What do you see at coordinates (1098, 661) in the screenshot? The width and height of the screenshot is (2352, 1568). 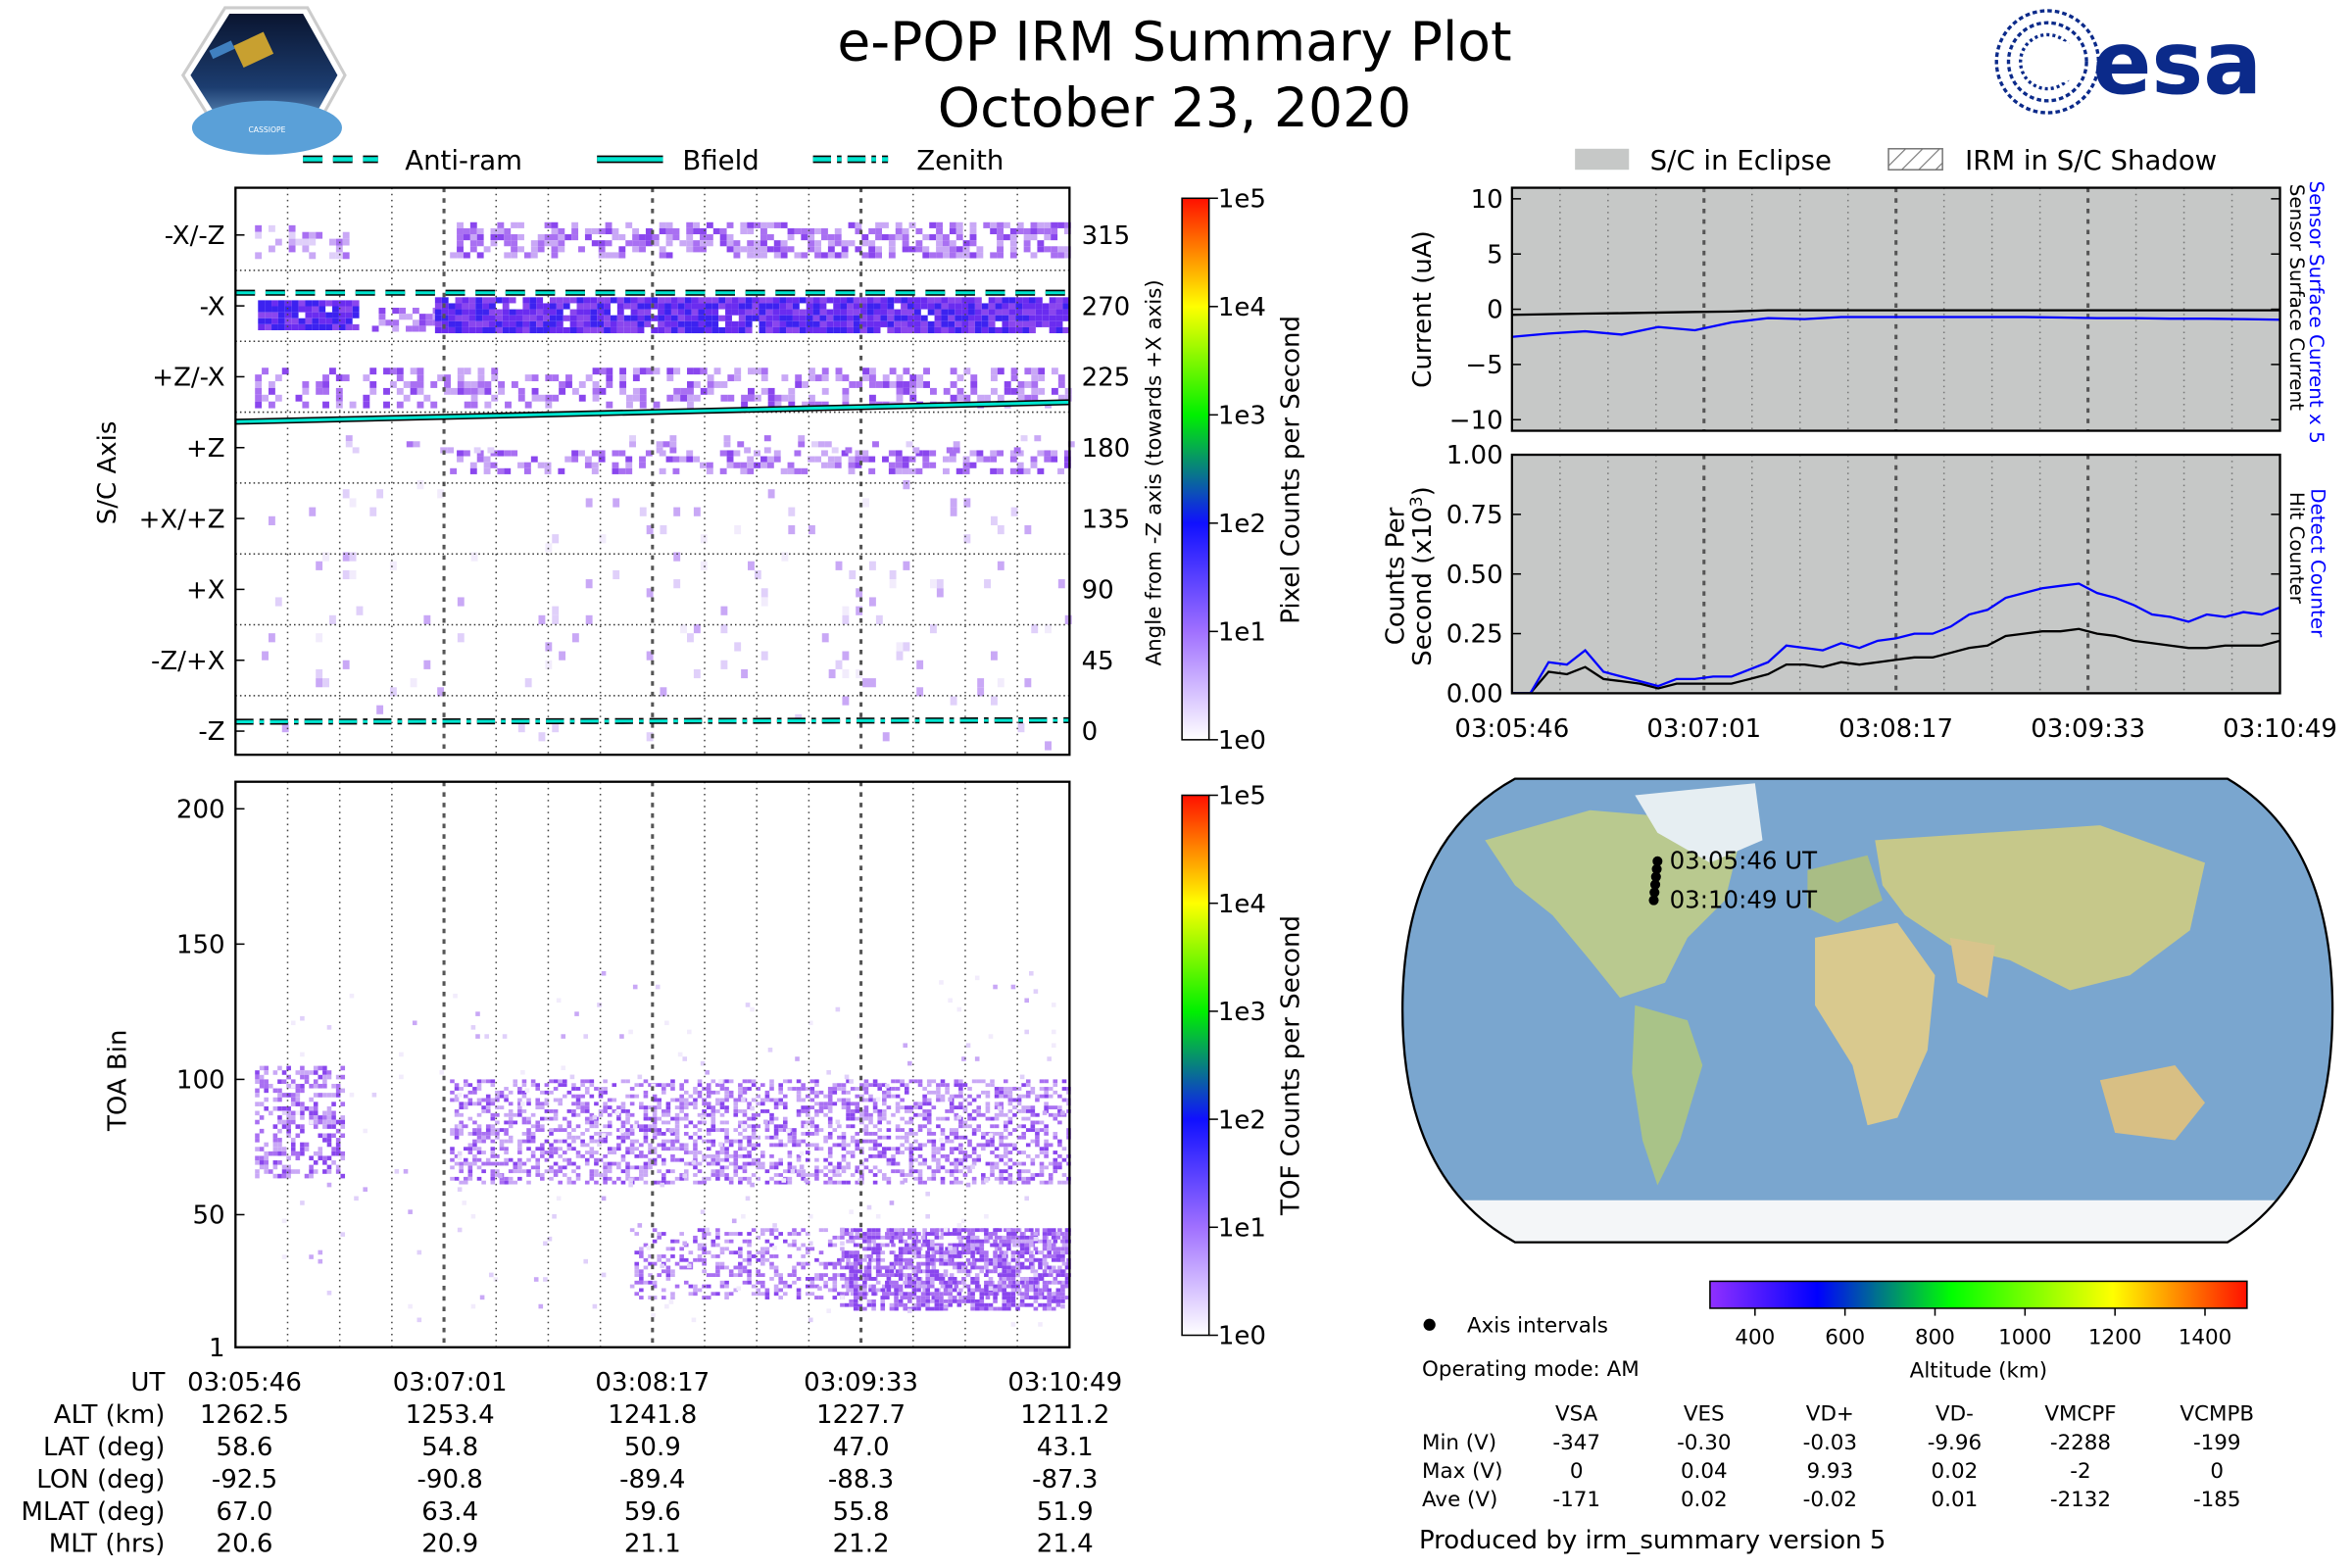 I see `y-tick-label-right: 45` at bounding box center [1098, 661].